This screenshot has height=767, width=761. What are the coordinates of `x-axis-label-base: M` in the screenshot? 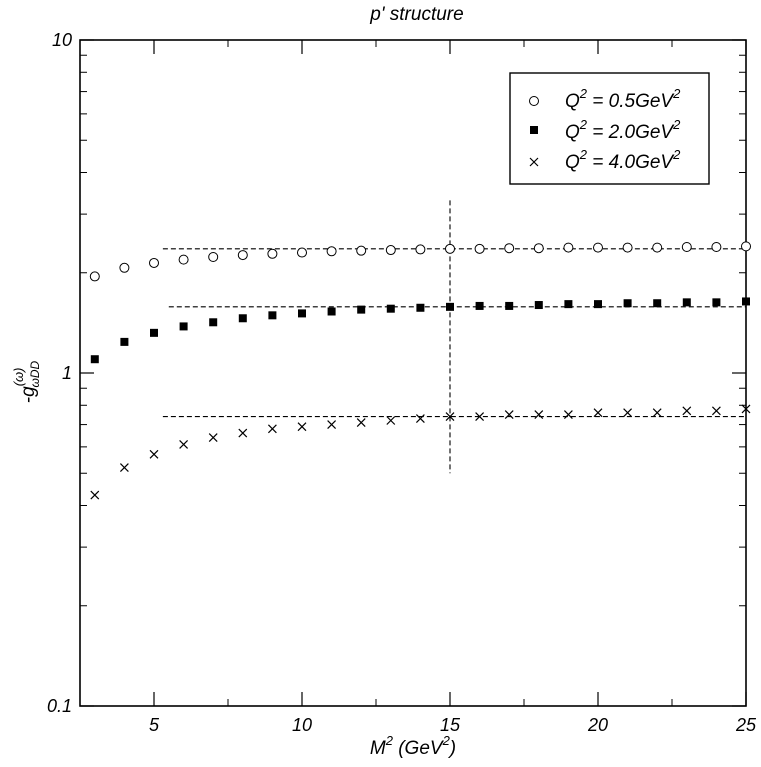 It's located at (378, 748).